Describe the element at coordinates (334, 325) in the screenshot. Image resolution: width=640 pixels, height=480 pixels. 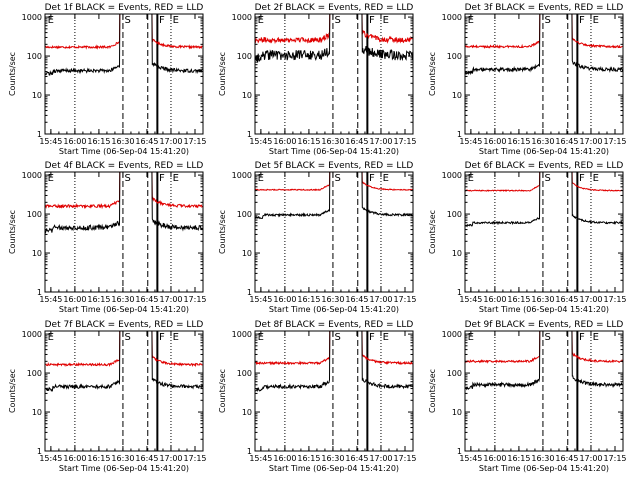
I see `panel-title: Det 8f BLACK = Events, RED = LLD` at that location.